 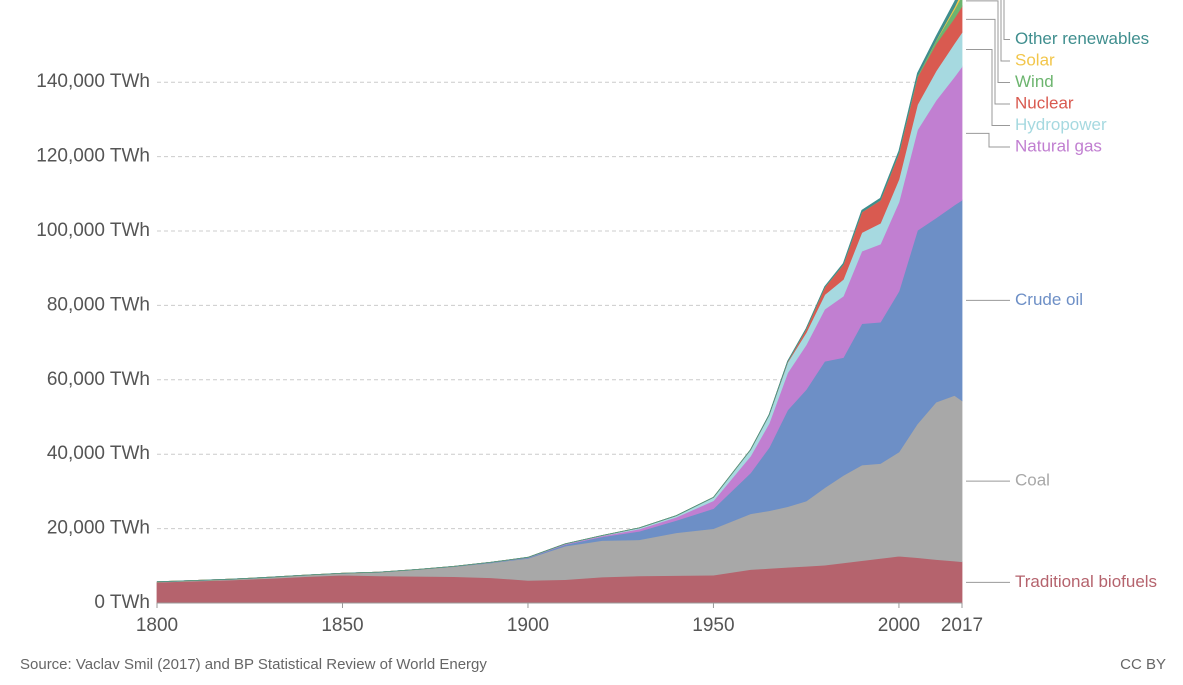 What do you see at coordinates (1143, 664) in the screenshot?
I see `license: CC BY` at bounding box center [1143, 664].